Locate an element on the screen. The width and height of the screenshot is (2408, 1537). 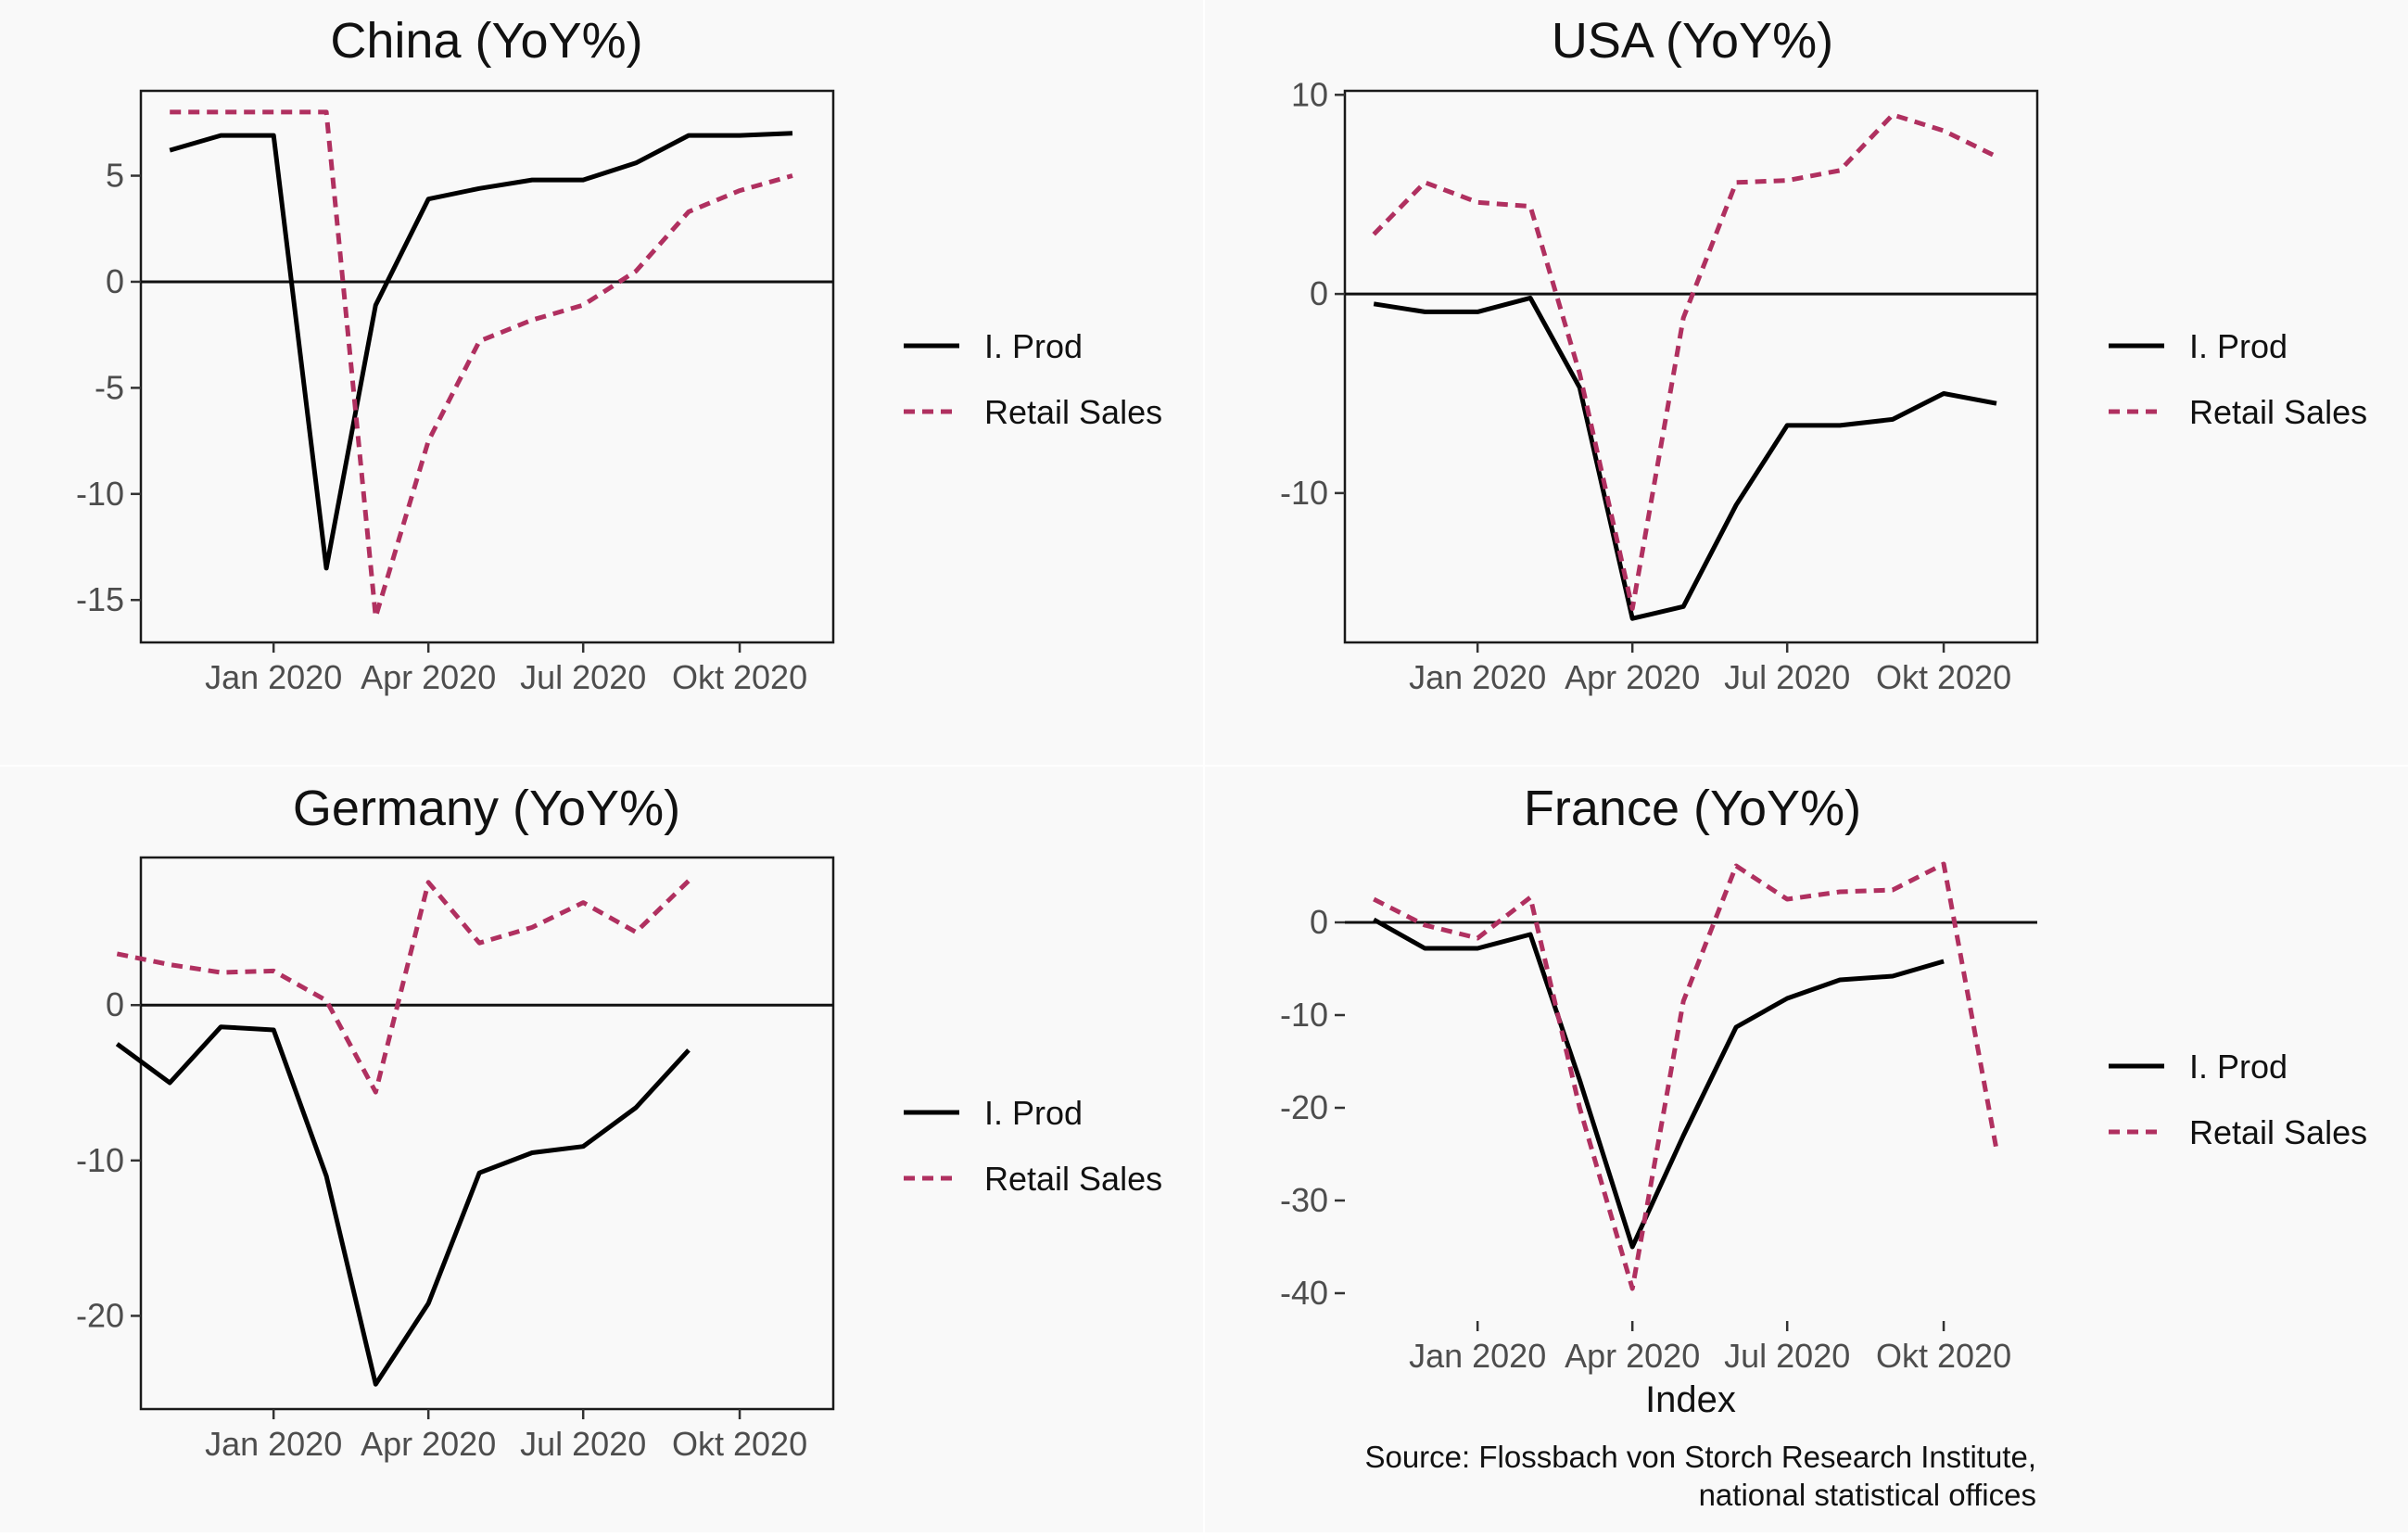
panel-title: China (YoY%) is located at coordinates (486, 41).